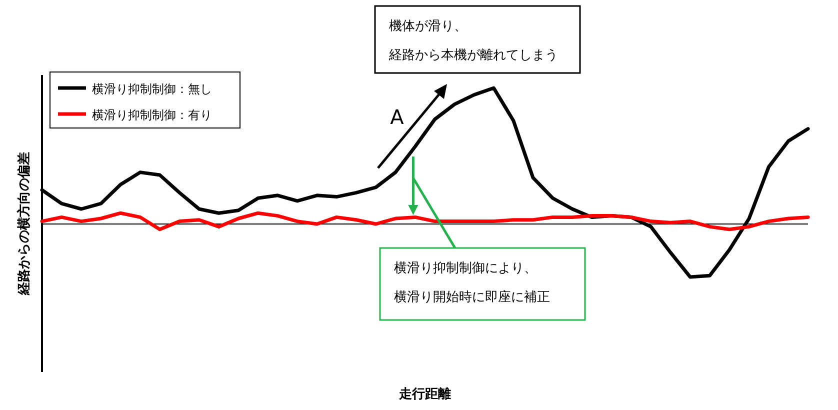 The image size is (838, 410). Describe the element at coordinates (424, 394) in the screenshot. I see `text: 走行距離` at that location.